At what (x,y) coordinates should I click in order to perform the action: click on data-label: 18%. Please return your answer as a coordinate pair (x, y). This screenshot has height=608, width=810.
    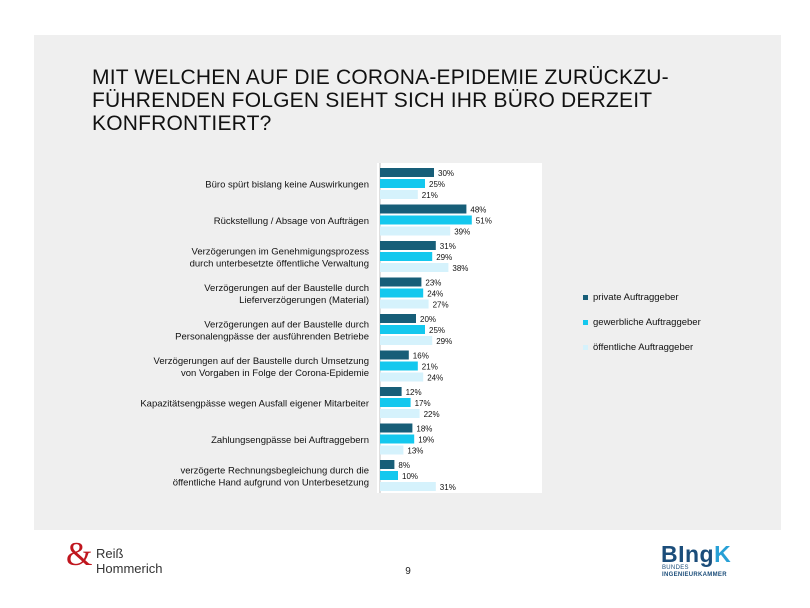
    Looking at the image, I should click on (424, 429).